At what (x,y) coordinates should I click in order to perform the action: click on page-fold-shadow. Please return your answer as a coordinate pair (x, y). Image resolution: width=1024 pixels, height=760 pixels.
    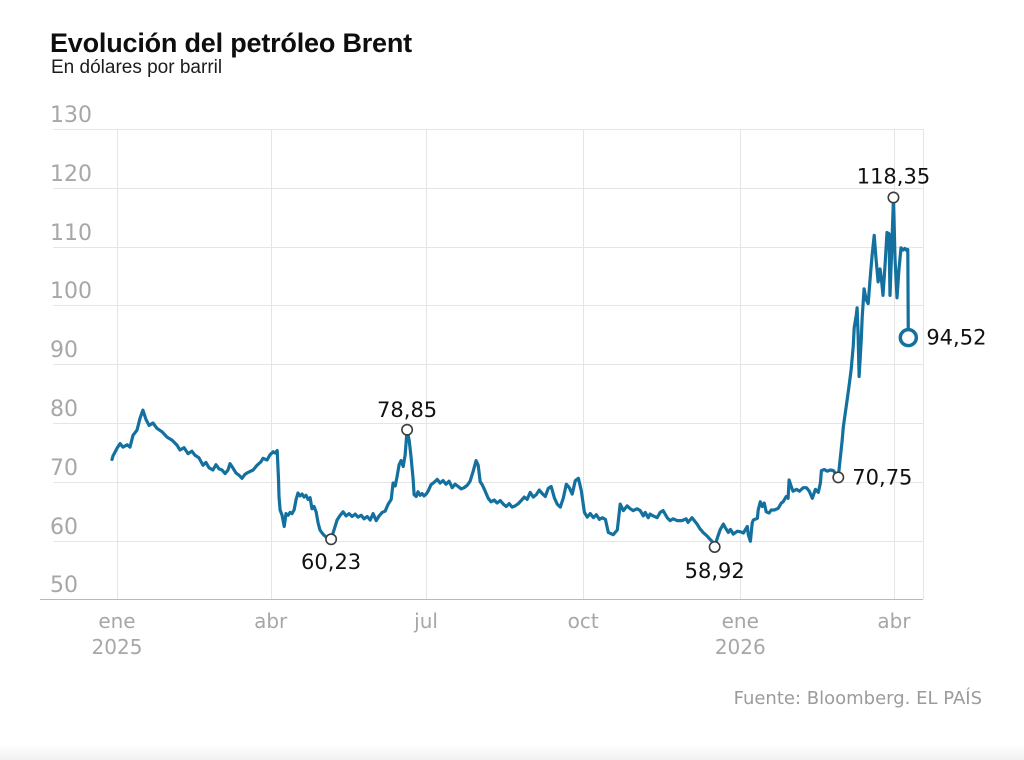
    Looking at the image, I should click on (512, 752).